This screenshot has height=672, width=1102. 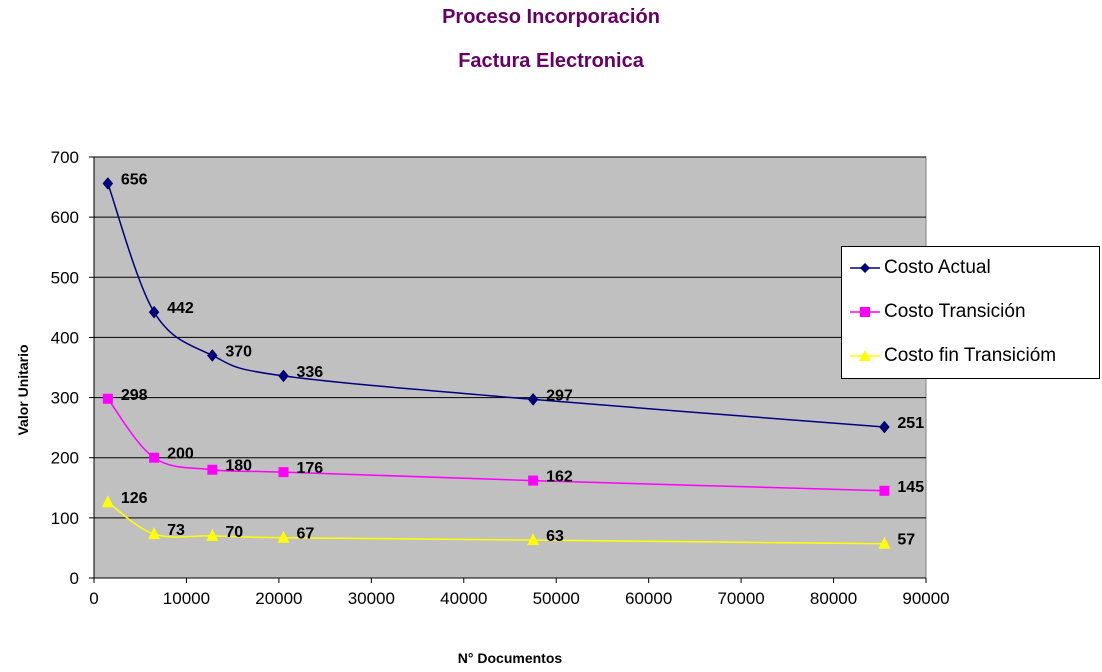 I want to click on y-tick-label: 0, so click(x=74, y=578).